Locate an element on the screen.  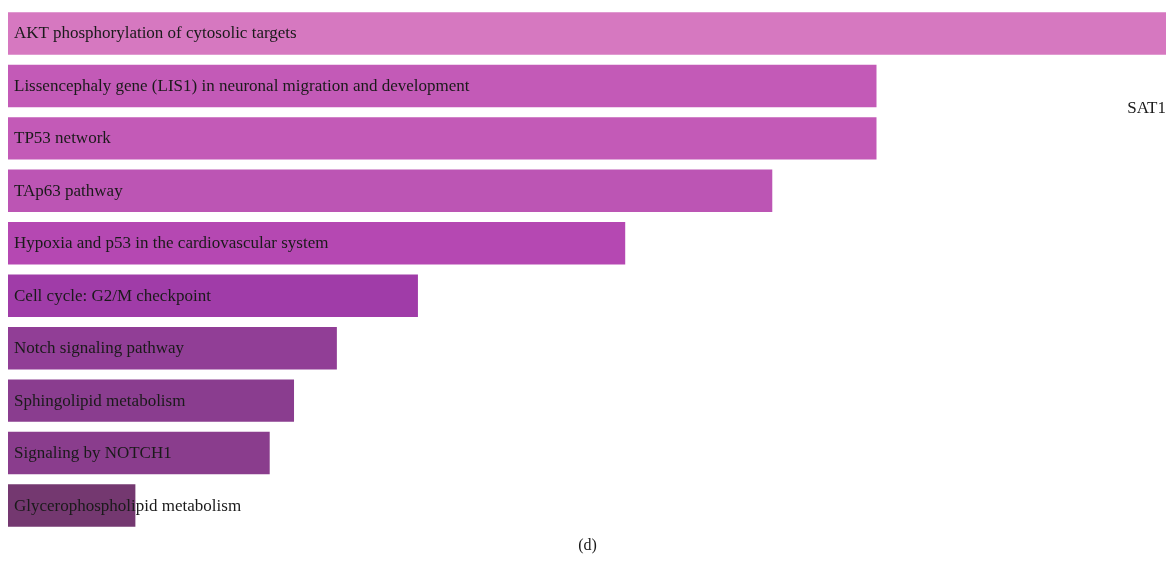
y-tick-label: Sphingolipid metabolism is located at coordinates (100, 400).